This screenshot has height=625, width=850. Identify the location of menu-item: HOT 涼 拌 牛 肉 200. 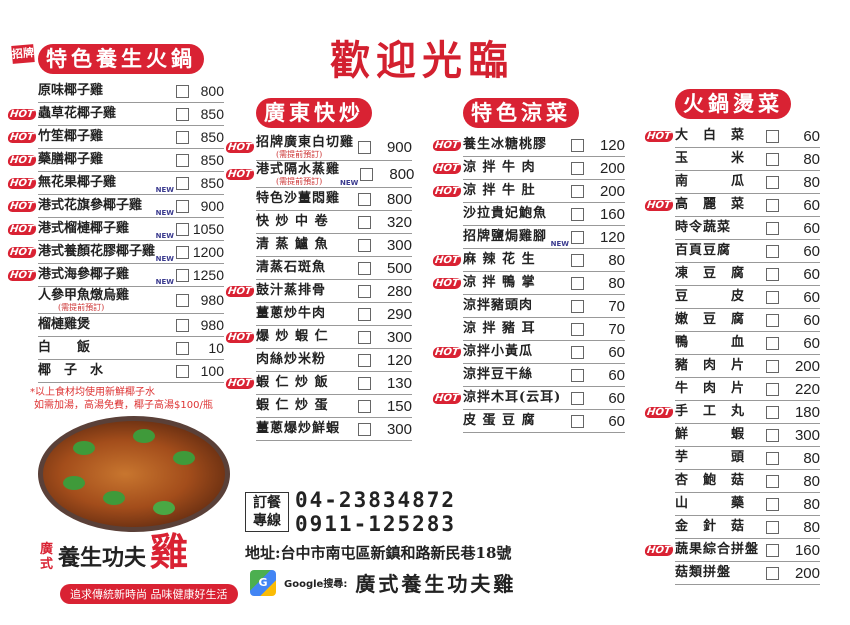
(528, 168).